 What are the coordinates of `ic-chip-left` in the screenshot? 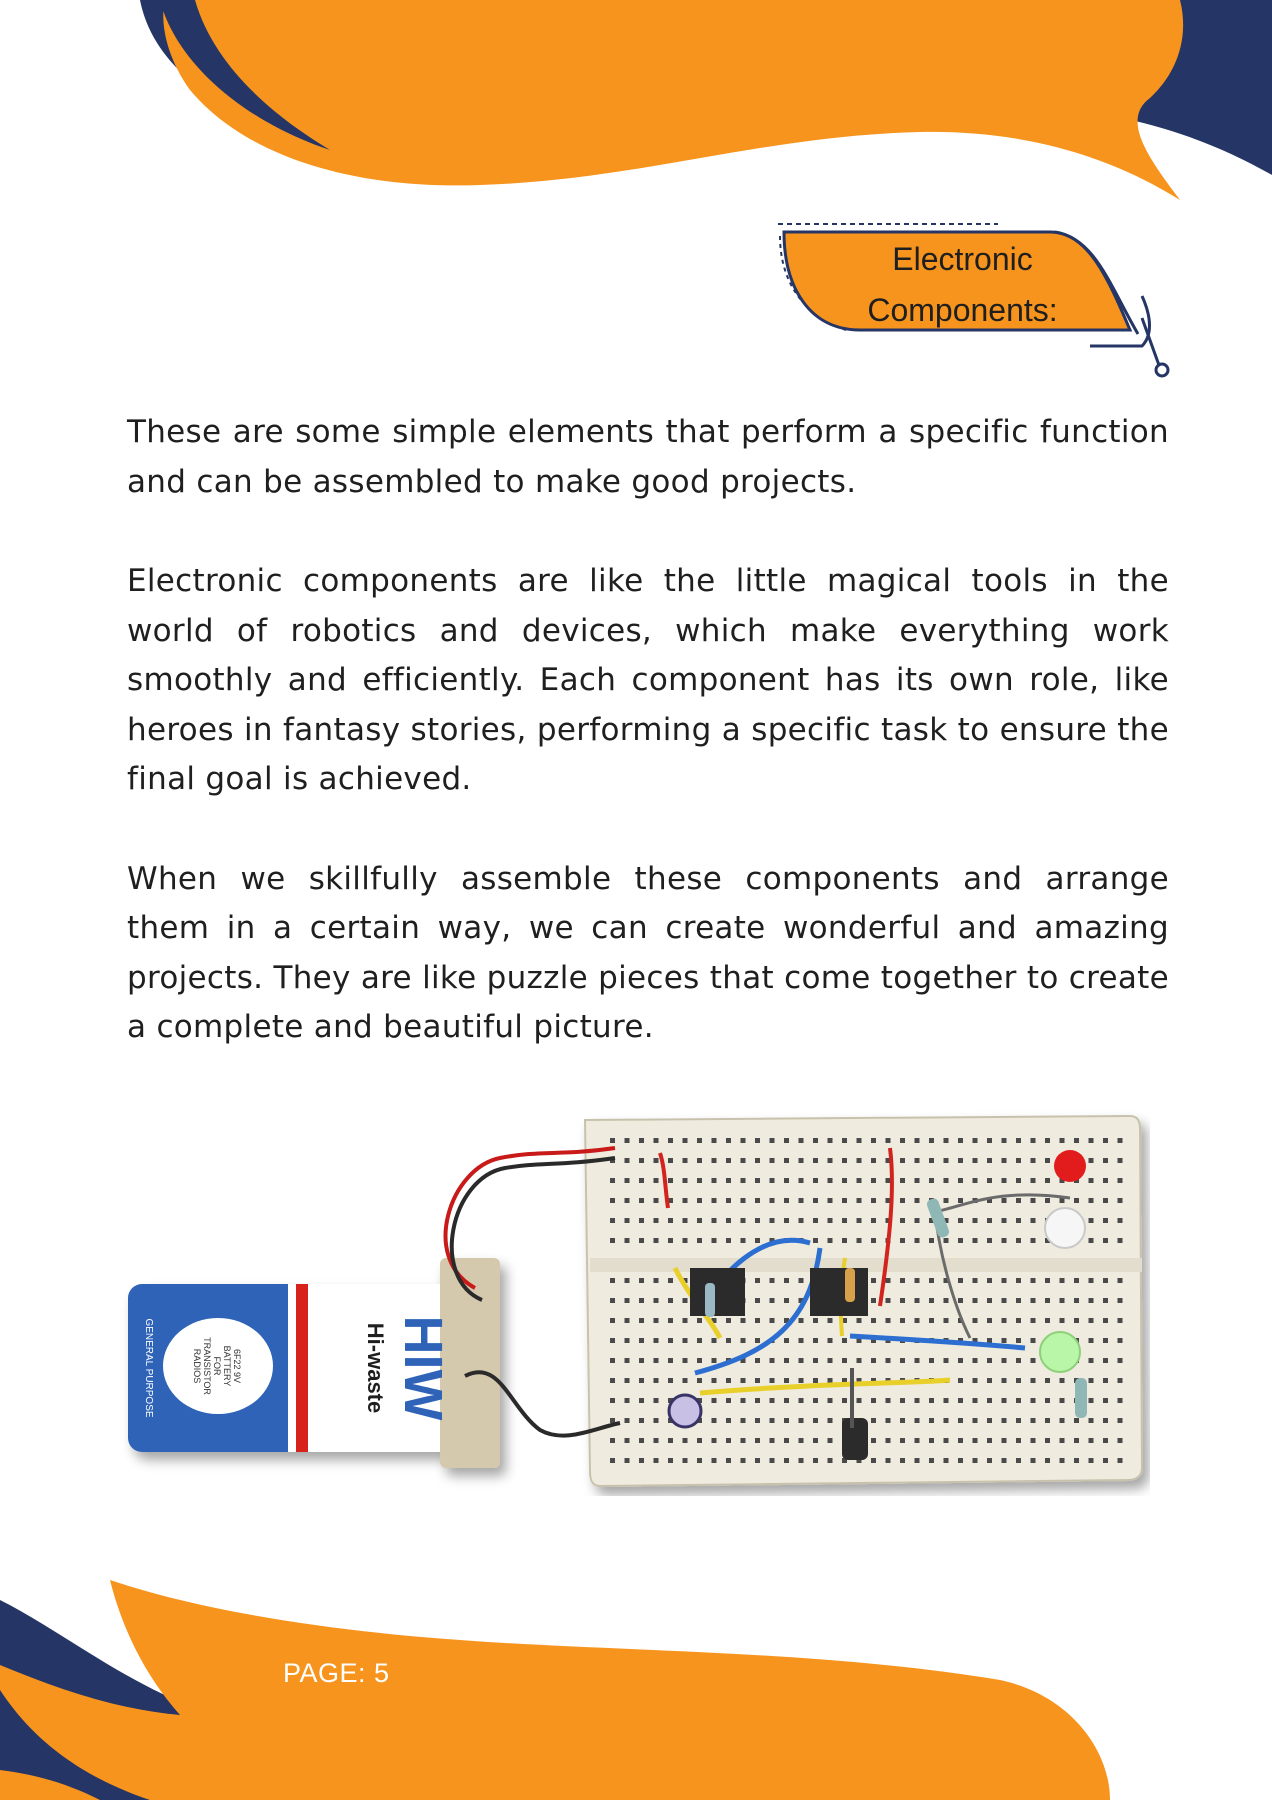 It's located at (717, 1292).